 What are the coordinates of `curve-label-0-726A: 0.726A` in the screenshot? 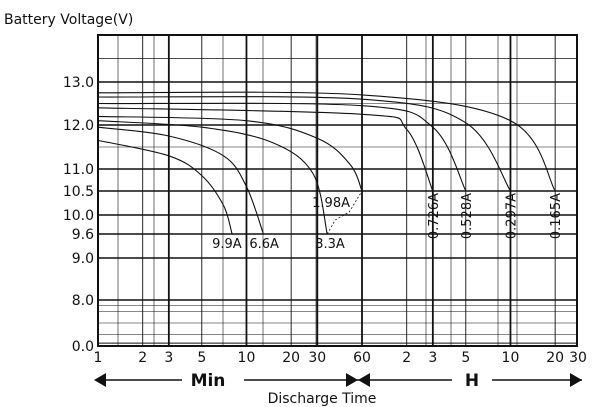 It's located at (434, 216).